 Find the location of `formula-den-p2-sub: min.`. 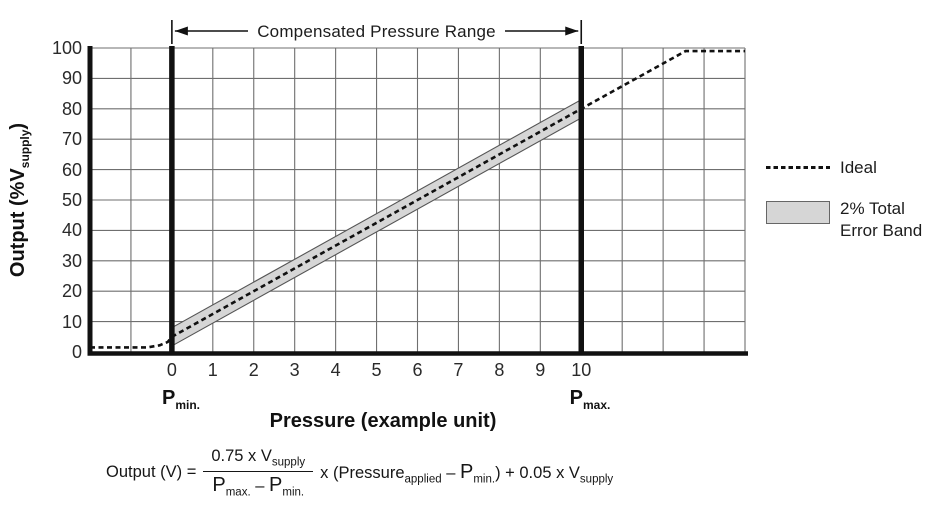

formula-den-p2-sub: min. is located at coordinates (293, 492).